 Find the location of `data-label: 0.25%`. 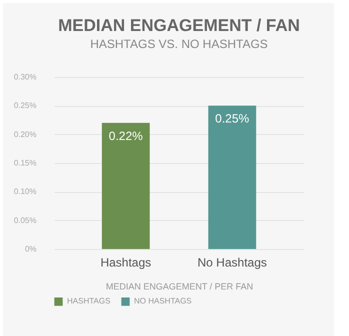

data-label: 0.25% is located at coordinates (232, 119).